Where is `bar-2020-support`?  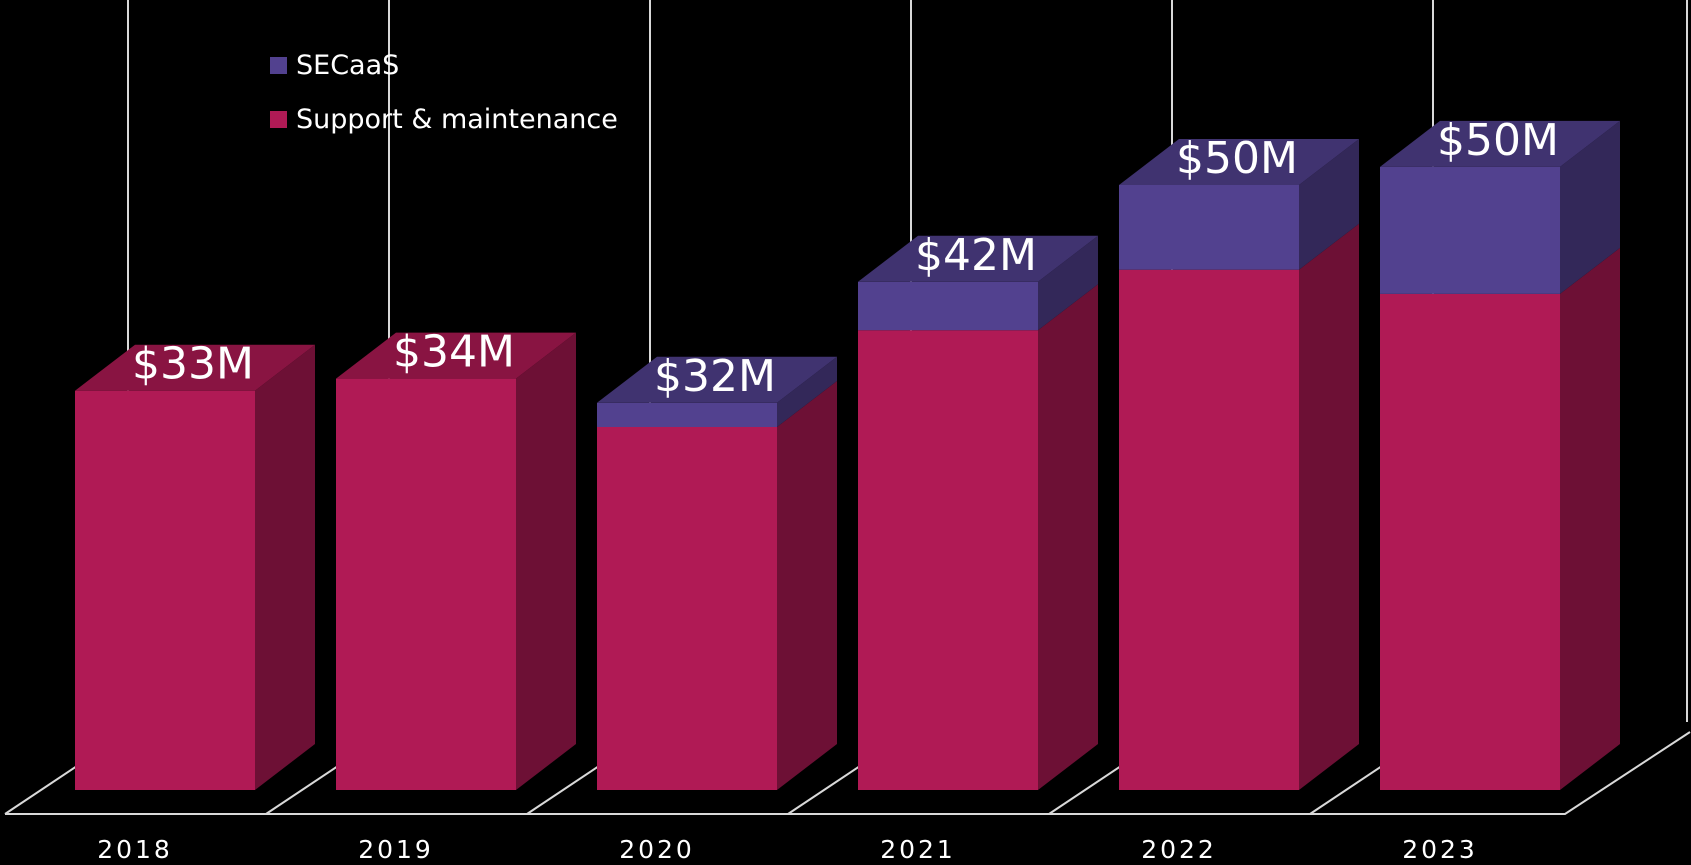 bar-2020-support is located at coordinates (717, 585).